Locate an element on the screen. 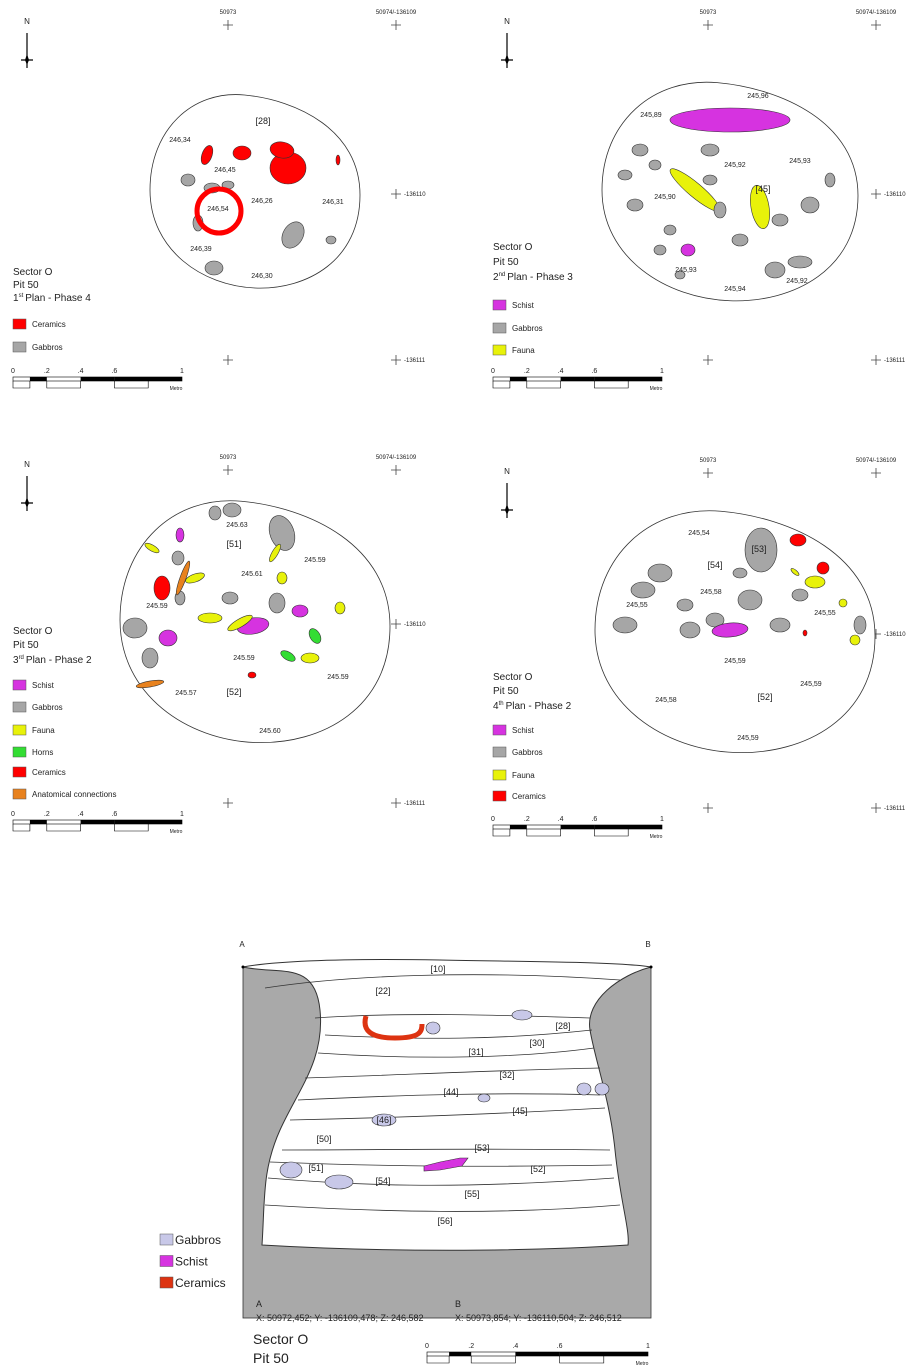 The height and width of the screenshot is (1372, 909). layer-label: [22] is located at coordinates (382, 991).